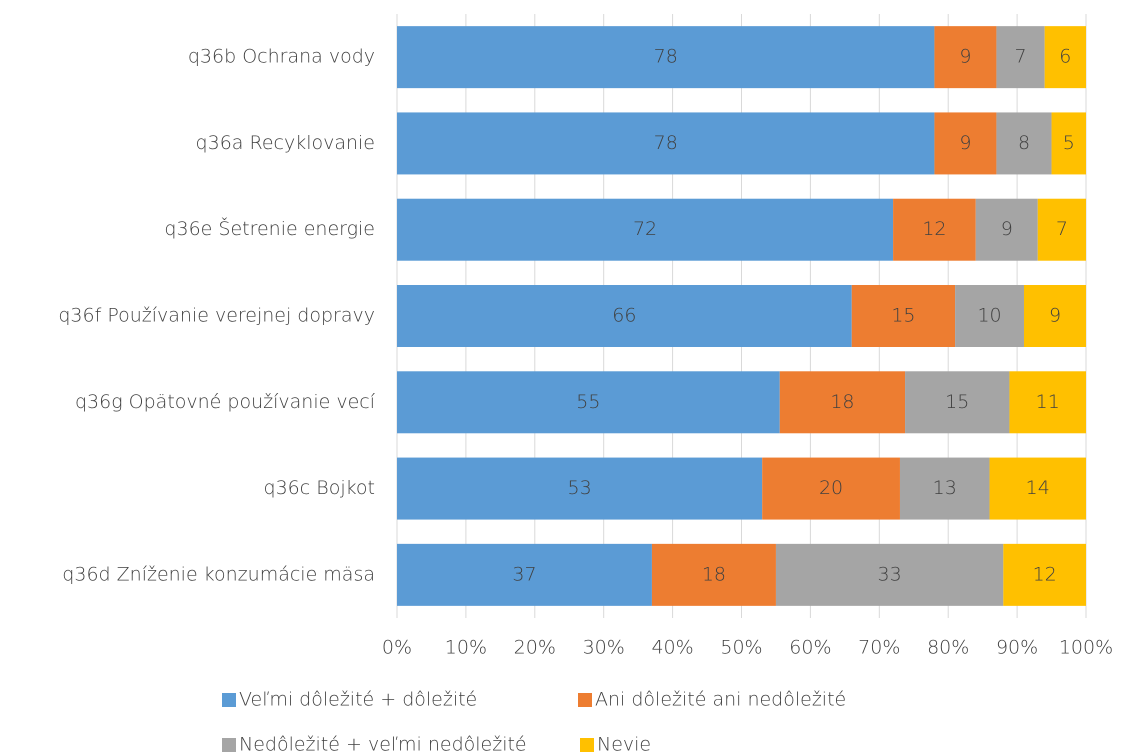  What do you see at coordinates (218, 574) in the screenshot?
I see `y-tick-label: q36d Zníženie konzumácie mäsa` at bounding box center [218, 574].